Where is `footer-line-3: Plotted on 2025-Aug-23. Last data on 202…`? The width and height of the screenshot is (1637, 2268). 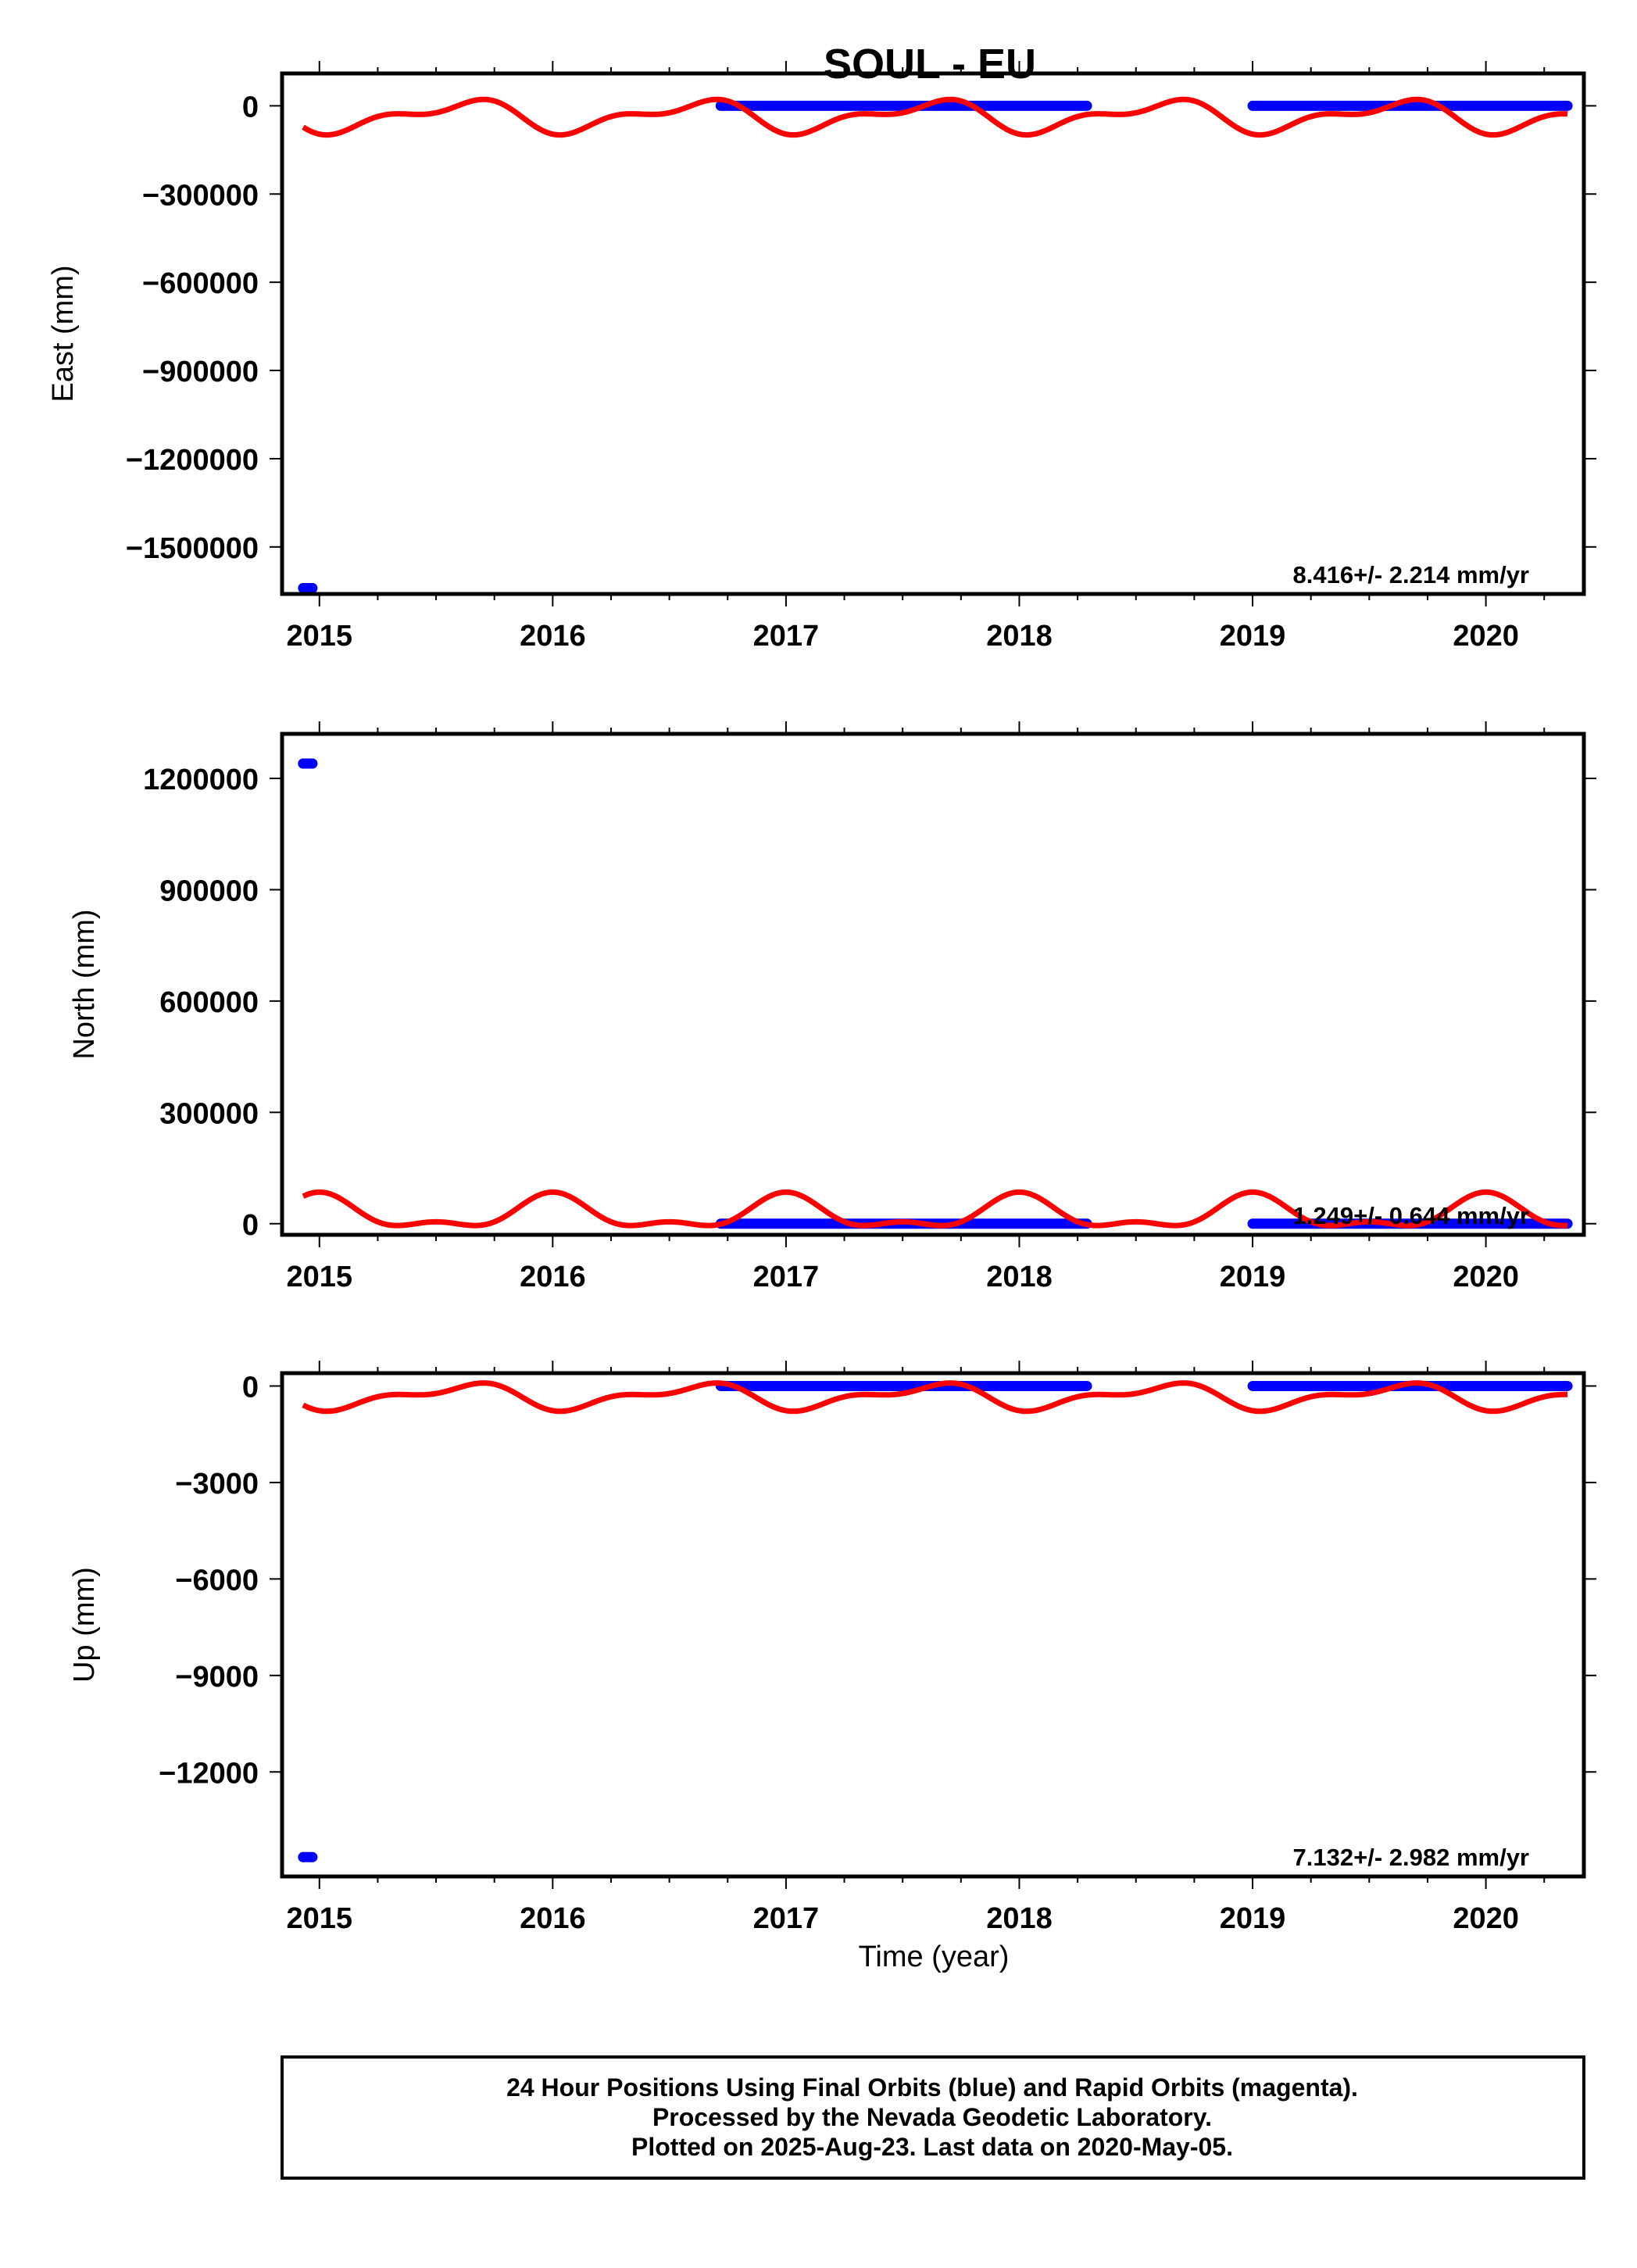
footer-line-3: Plotted on 2025-Aug-23. Last data on 202… is located at coordinates (932, 2147).